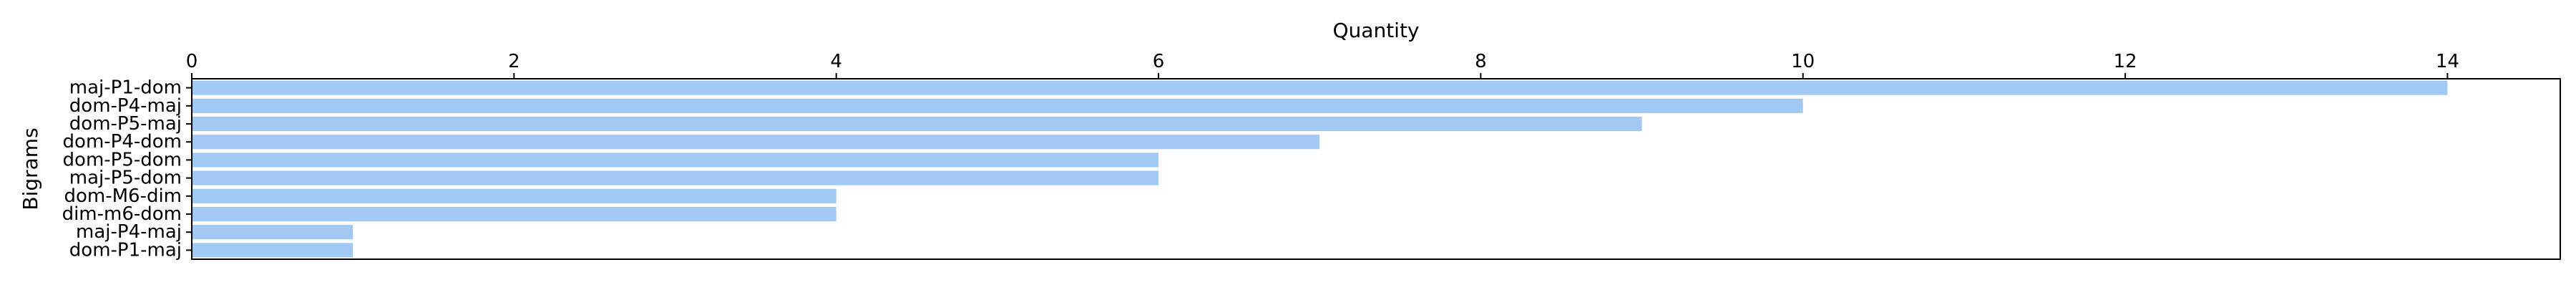  What do you see at coordinates (122, 142) in the screenshot?
I see `y-tick-label: dom-P4-dom` at bounding box center [122, 142].